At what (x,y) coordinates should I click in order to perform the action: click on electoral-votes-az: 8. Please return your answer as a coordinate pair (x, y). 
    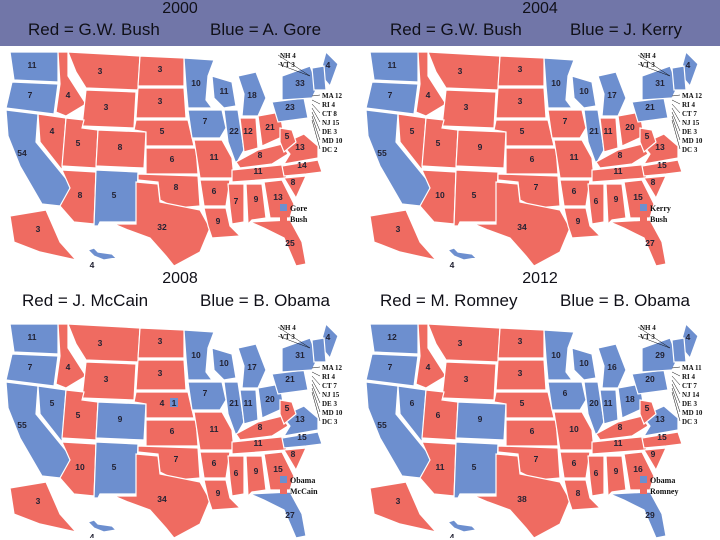
    Looking at the image, I should click on (80, 195).